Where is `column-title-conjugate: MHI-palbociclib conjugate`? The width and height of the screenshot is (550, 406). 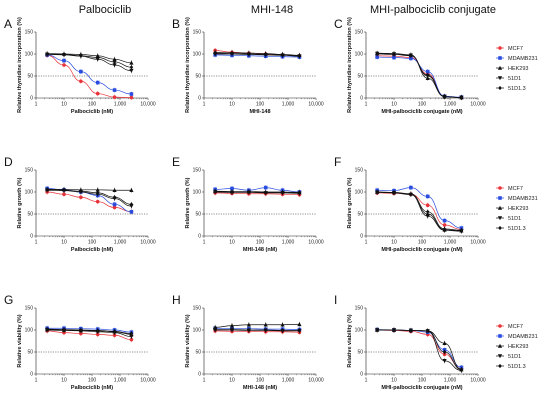
column-title-conjugate: MHI-palbociclib conjugate is located at coordinates (433, 10).